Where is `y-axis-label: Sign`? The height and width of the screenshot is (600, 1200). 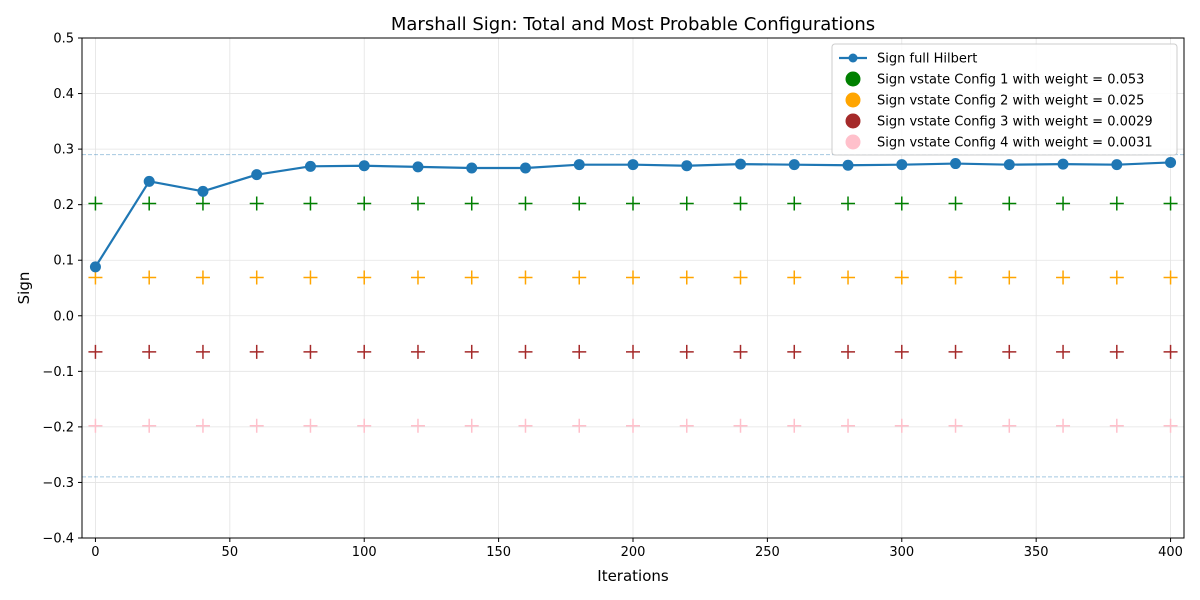
y-axis-label: Sign is located at coordinates (24, 288).